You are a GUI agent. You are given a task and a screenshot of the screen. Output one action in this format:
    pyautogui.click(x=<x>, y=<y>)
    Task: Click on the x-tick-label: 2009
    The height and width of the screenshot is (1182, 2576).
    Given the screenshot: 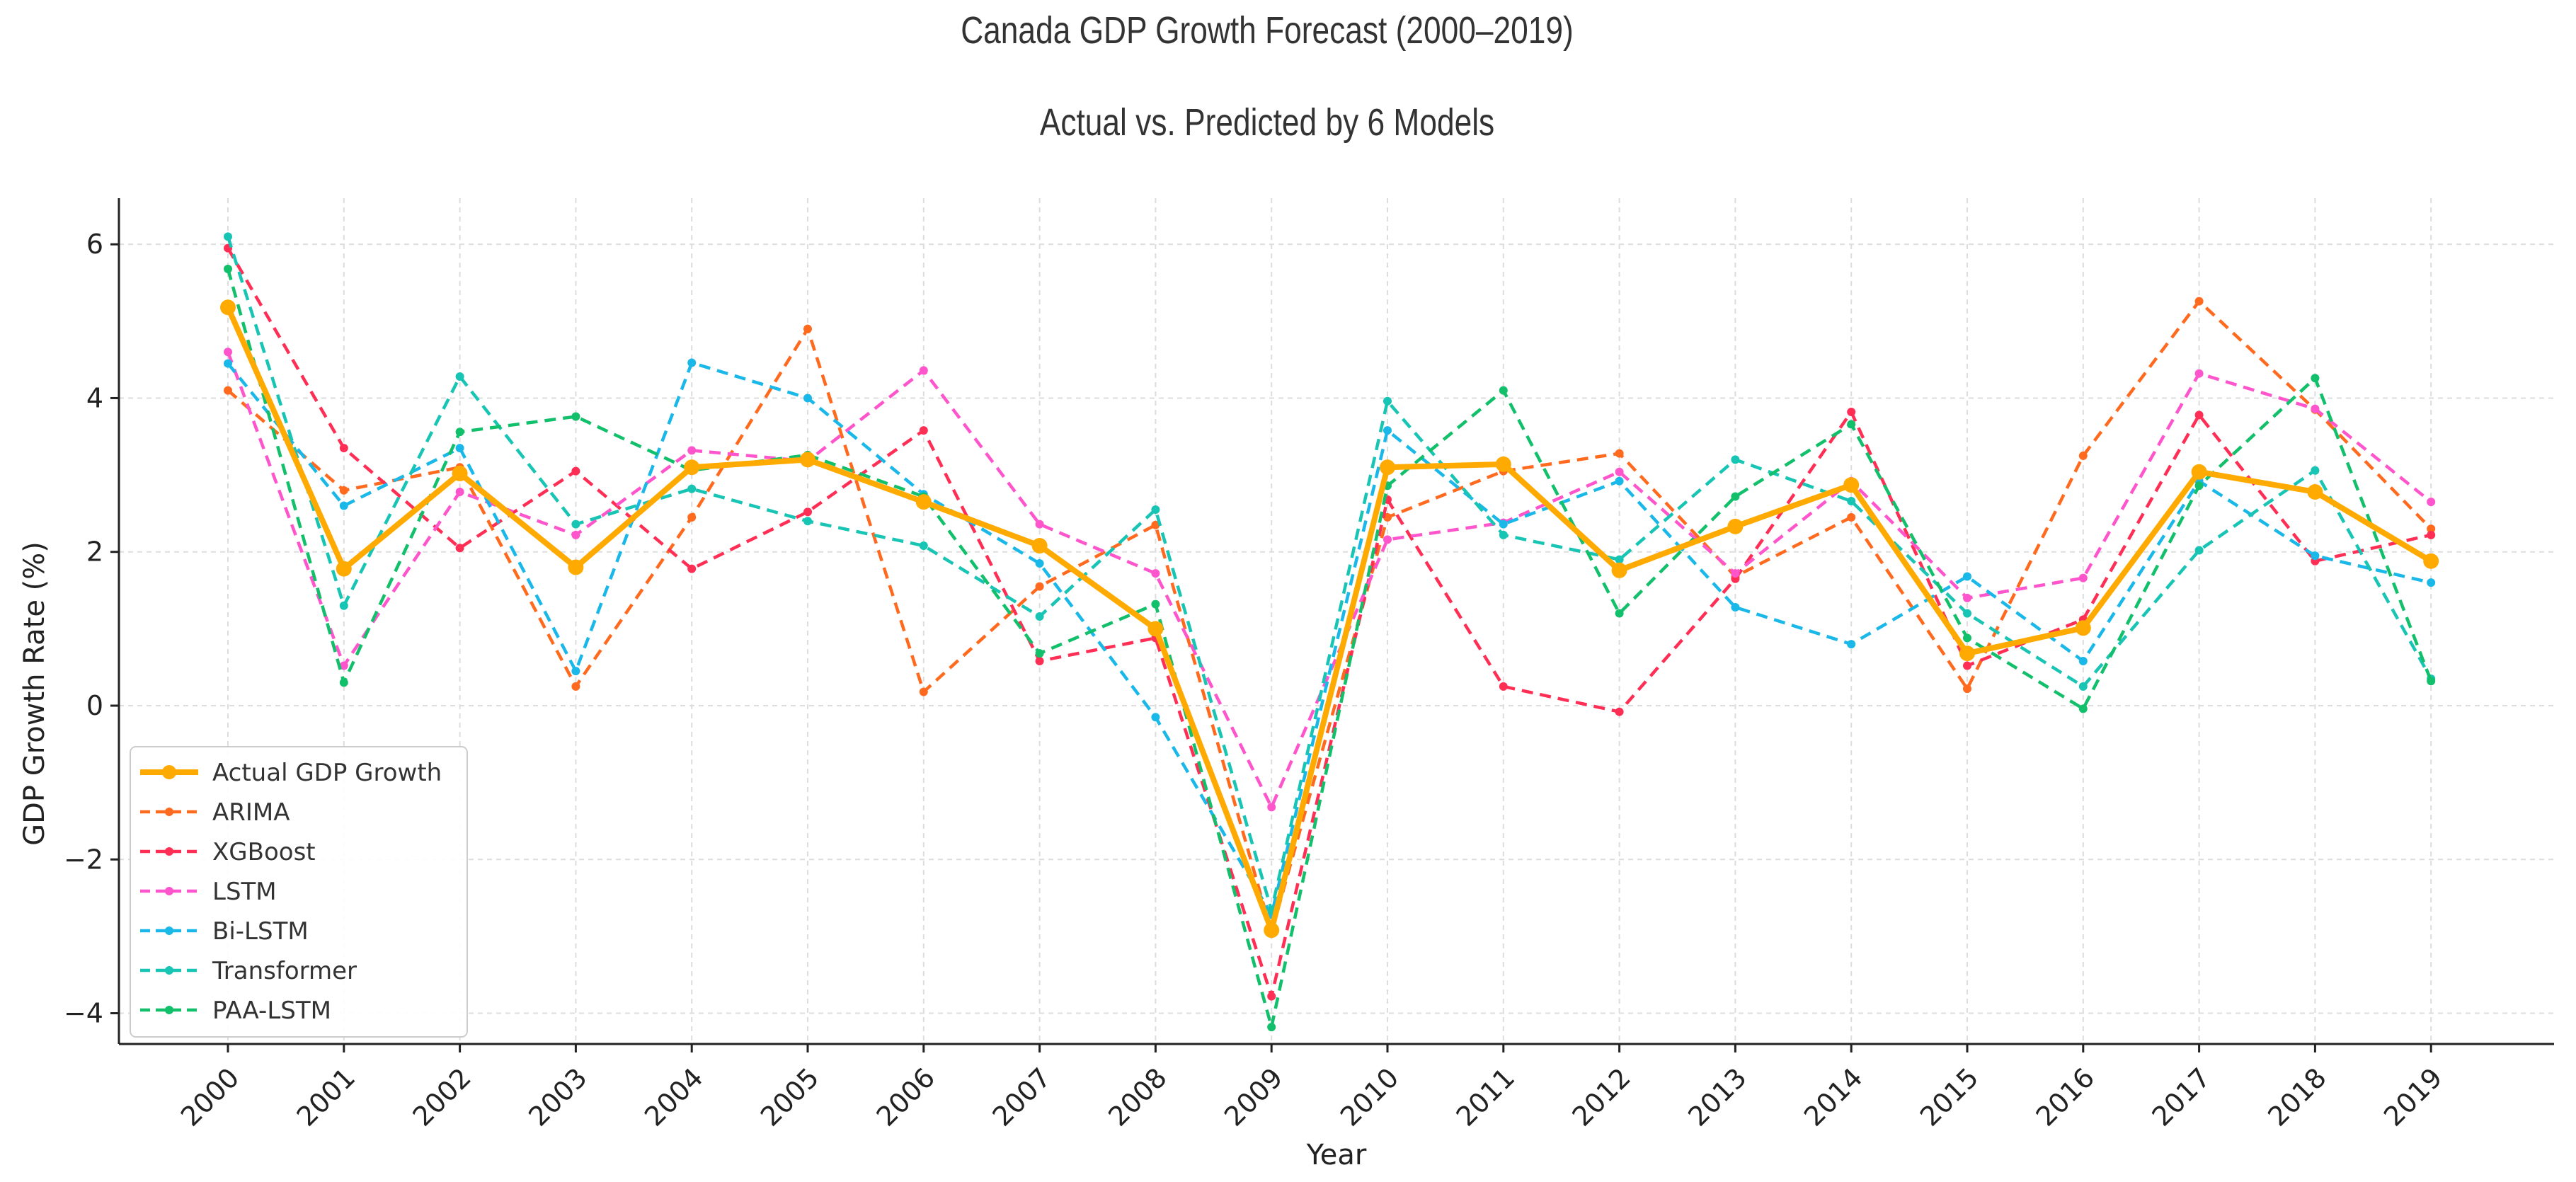 What is the action you would take?
    pyautogui.click(x=1253, y=1097)
    